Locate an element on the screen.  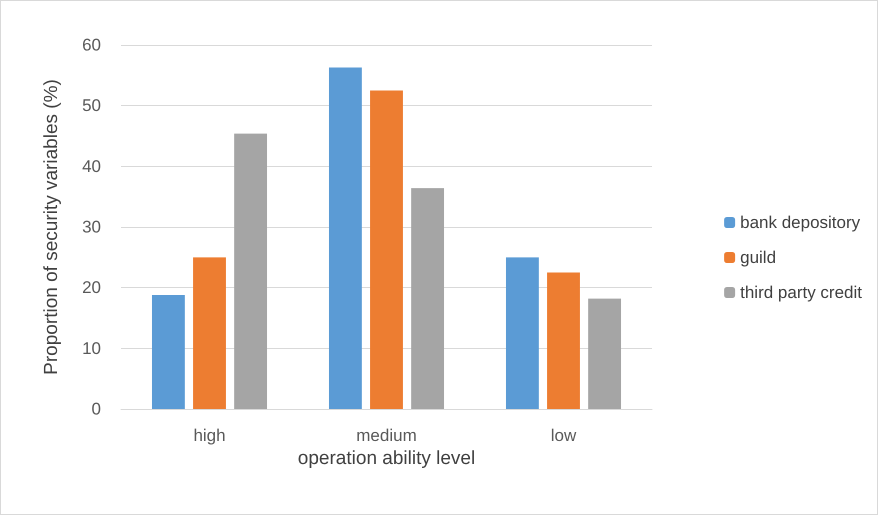
x-tick-label: medium is located at coordinates (386, 435).